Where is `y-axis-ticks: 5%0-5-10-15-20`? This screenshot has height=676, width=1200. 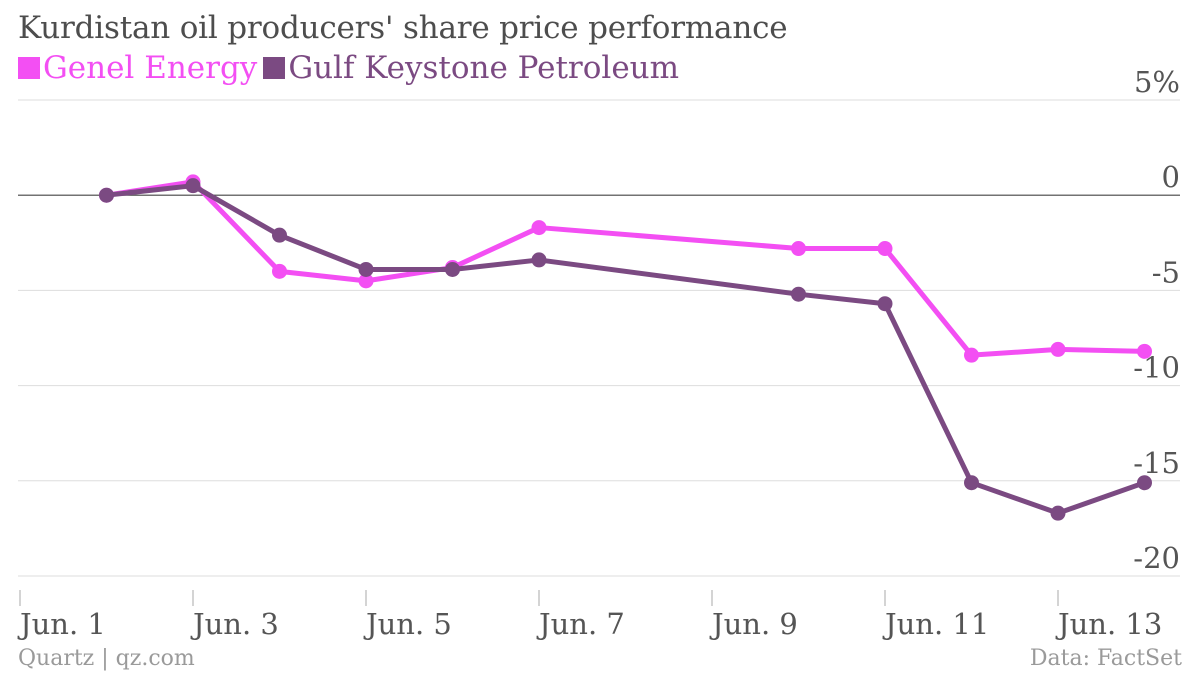 y-axis-ticks: 5%0-5-10-15-20 is located at coordinates (1156, 320).